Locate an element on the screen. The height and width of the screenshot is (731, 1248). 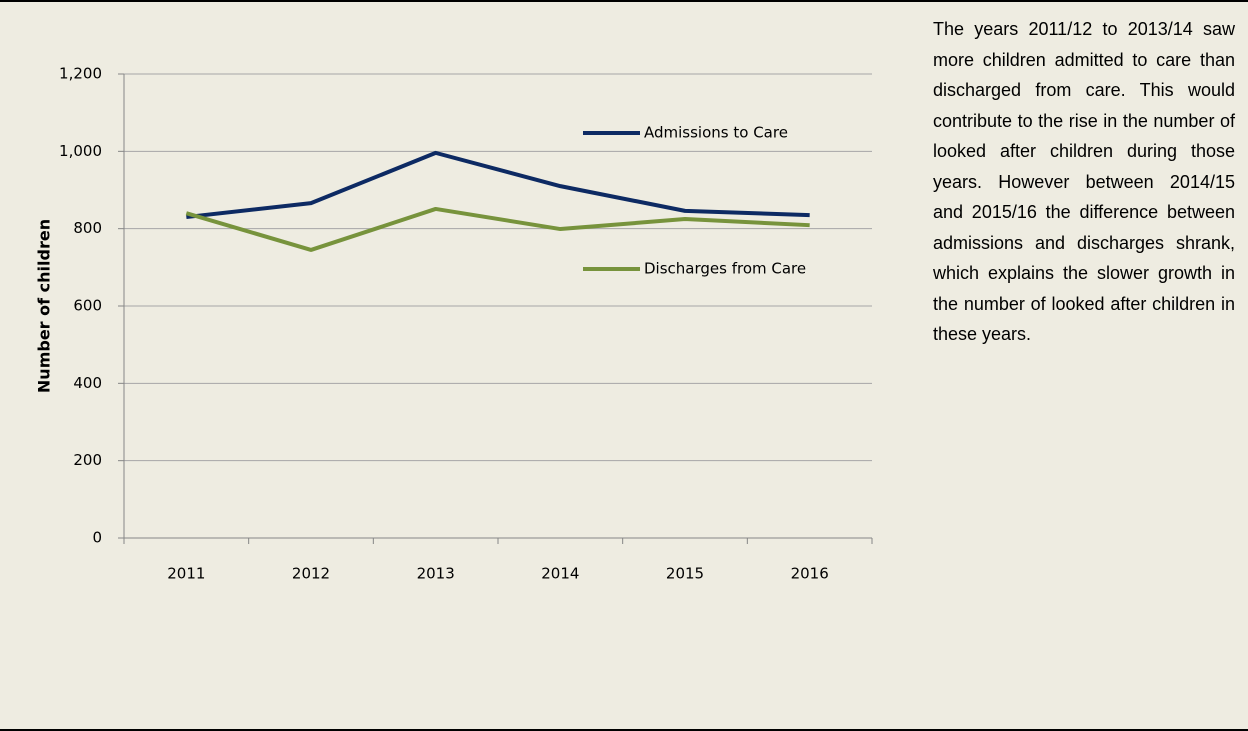
x-tick-label: 2015 is located at coordinates (685, 574).